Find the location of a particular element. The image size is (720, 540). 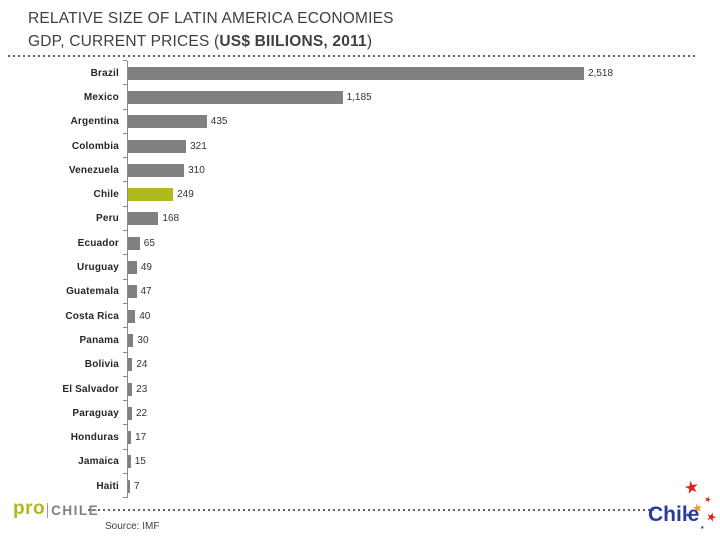

bar-zone: 17 is located at coordinates (421, 437).